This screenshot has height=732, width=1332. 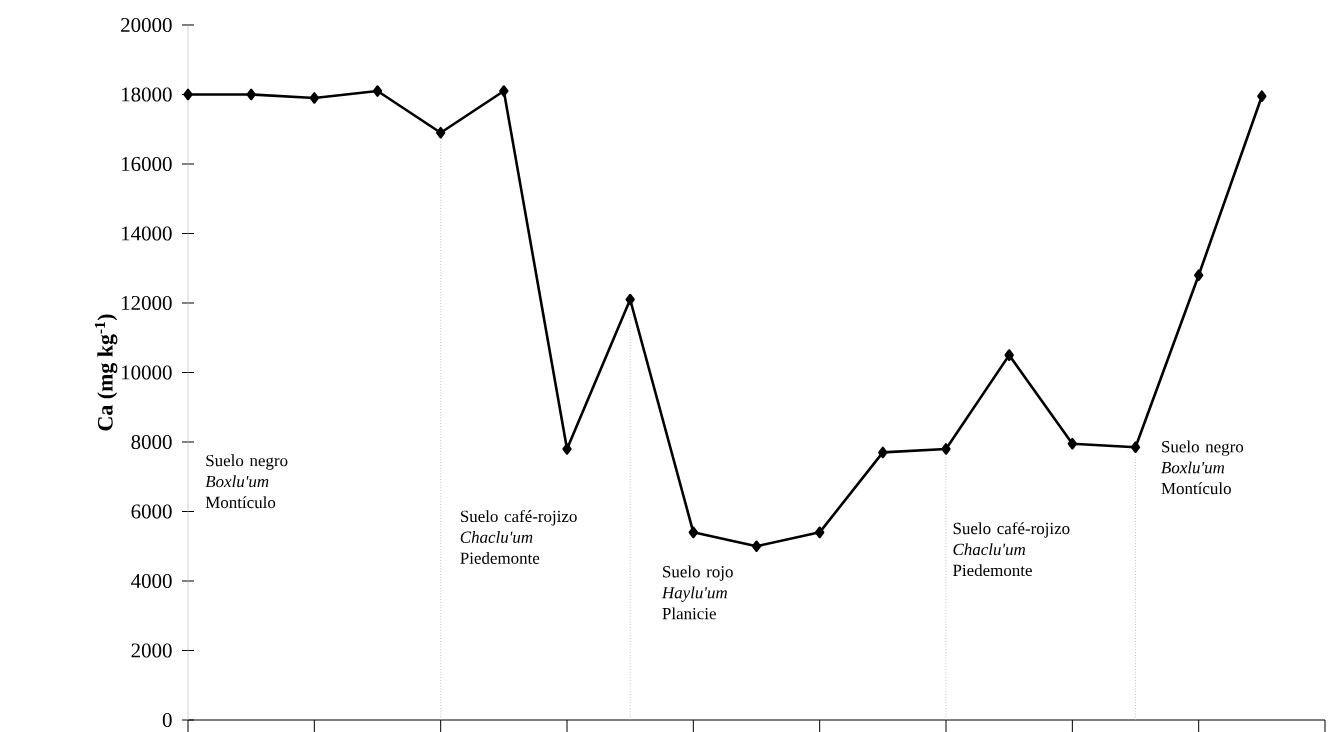 What do you see at coordinates (151, 442) in the screenshot?
I see `y-tick-label: 8000` at bounding box center [151, 442].